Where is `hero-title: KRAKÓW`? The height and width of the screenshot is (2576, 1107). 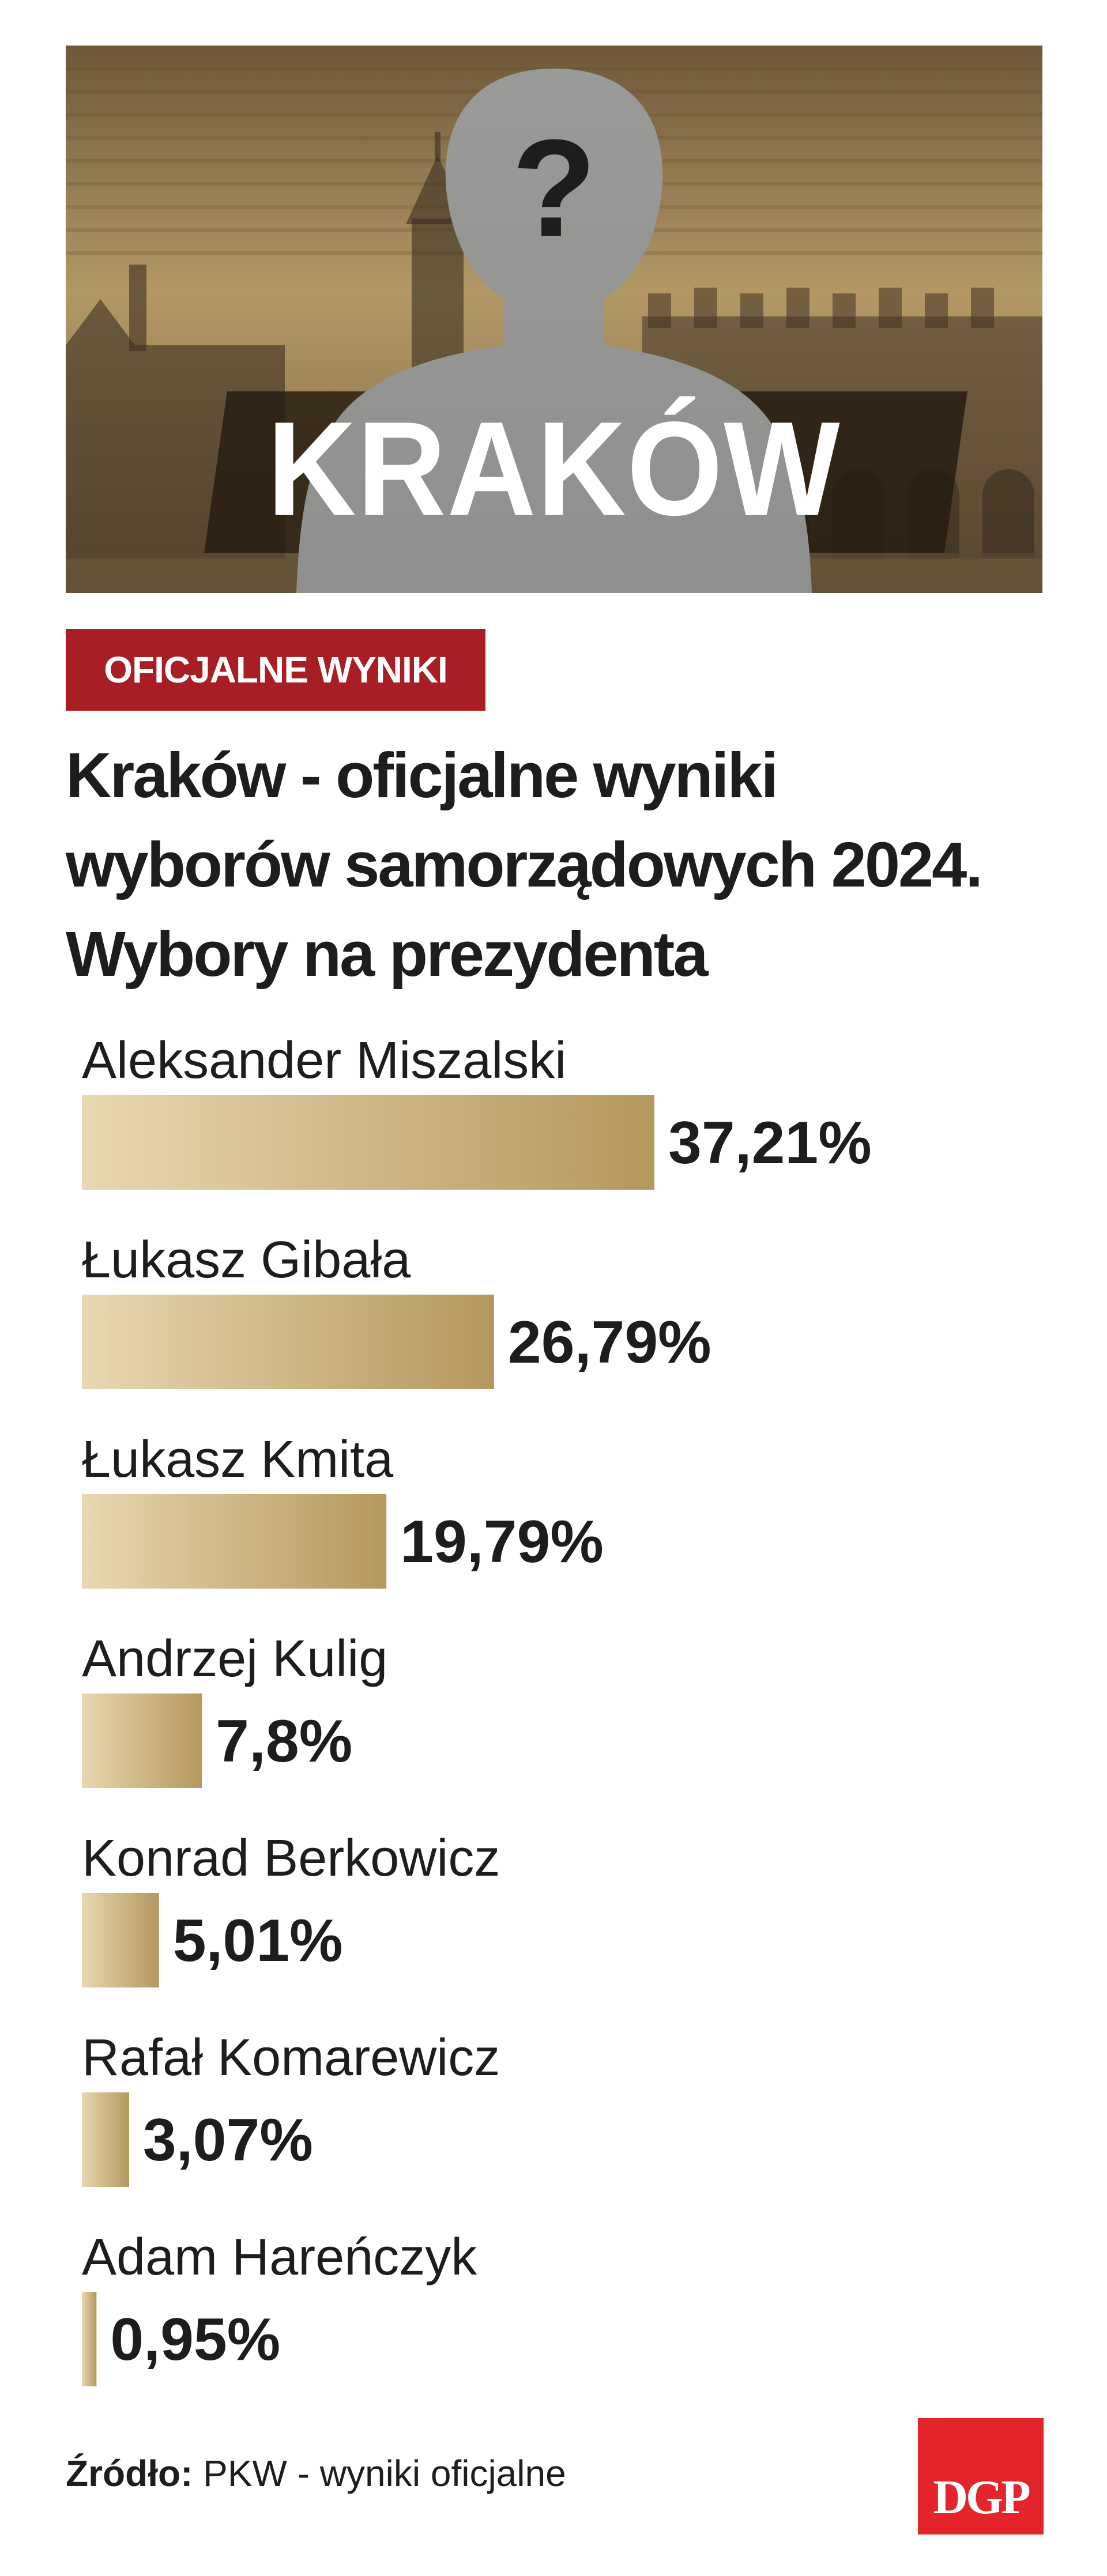 hero-title: KRAKÓW is located at coordinates (554, 469).